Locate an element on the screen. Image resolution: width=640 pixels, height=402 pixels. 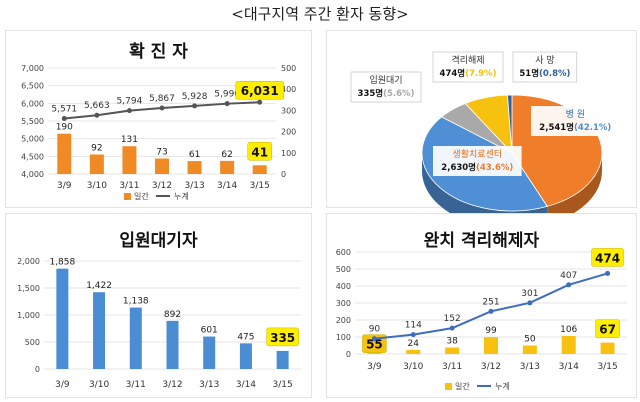
pie-slice-value: 2,541명 is located at coordinates (556, 127).